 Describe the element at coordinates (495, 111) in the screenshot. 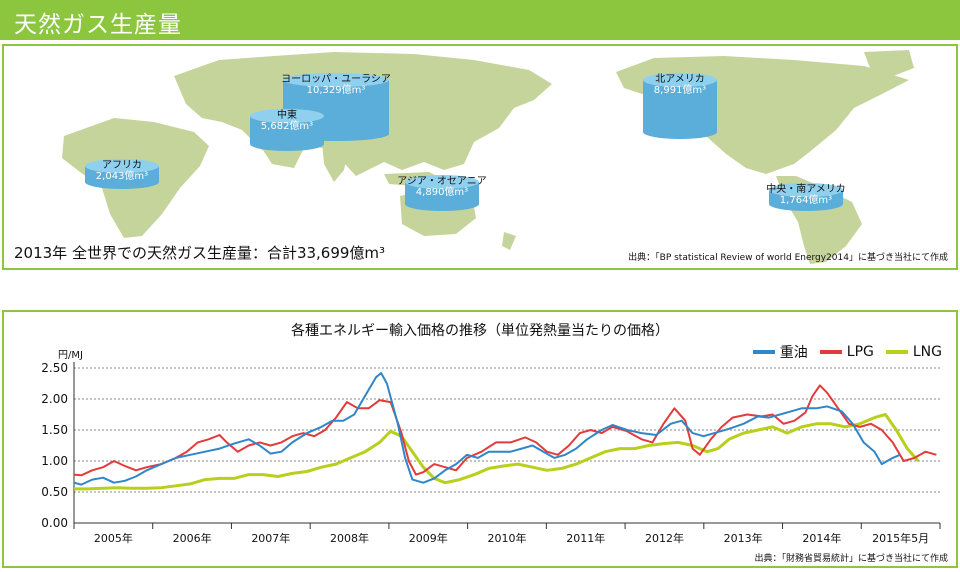

I see `japan-landmass` at that location.